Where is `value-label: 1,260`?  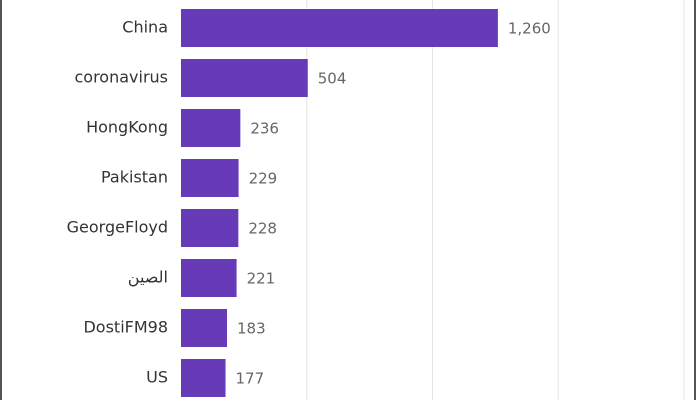
value-label: 1,260 is located at coordinates (529, 29).